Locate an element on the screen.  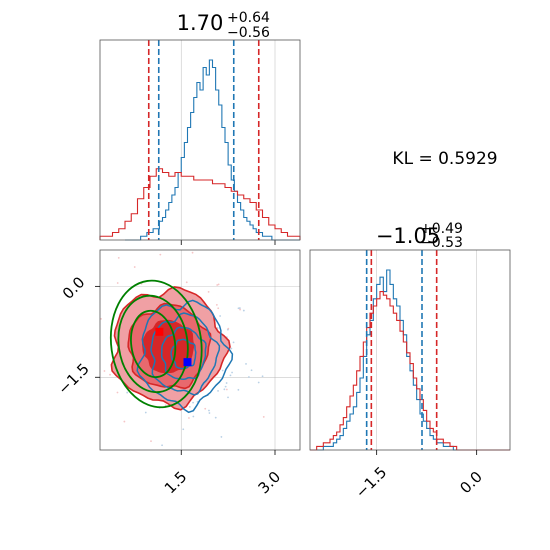
marginal-x2-series-0-steps is located at coordinates (396, 360).